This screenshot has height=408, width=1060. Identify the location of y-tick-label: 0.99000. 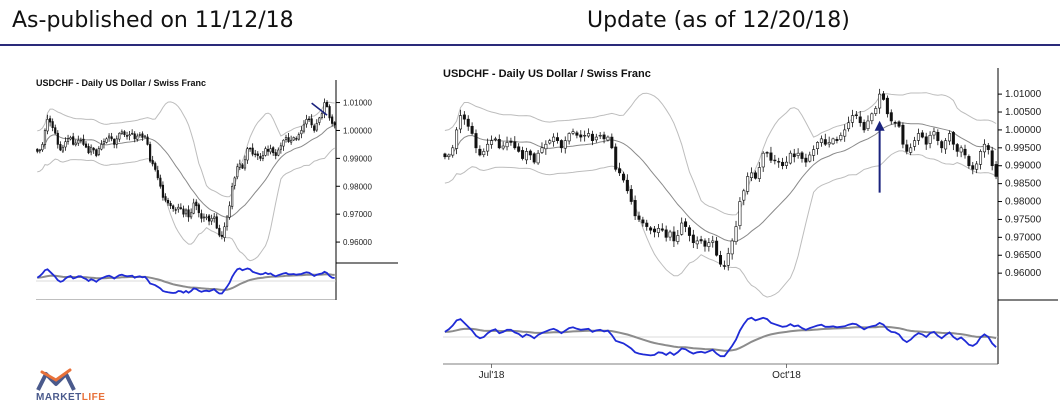
(1023, 166).